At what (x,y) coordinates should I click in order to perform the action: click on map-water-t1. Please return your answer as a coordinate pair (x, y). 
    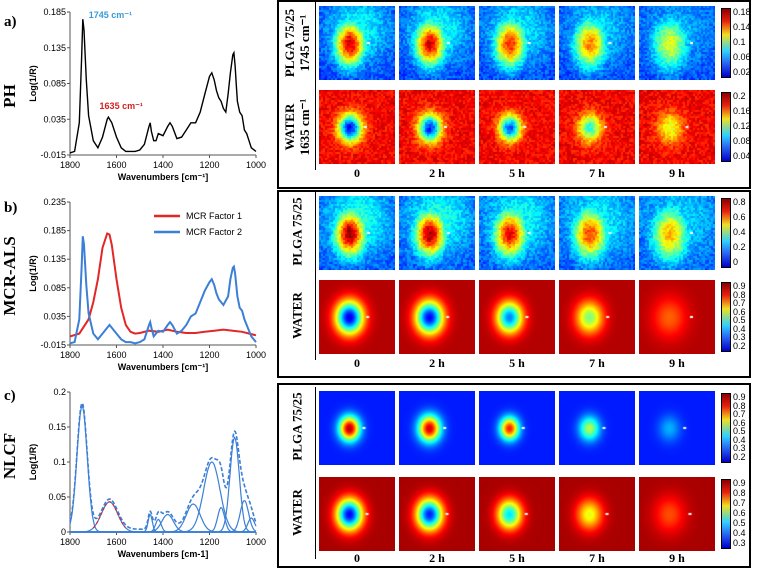
    Looking at the image, I should click on (437, 317).